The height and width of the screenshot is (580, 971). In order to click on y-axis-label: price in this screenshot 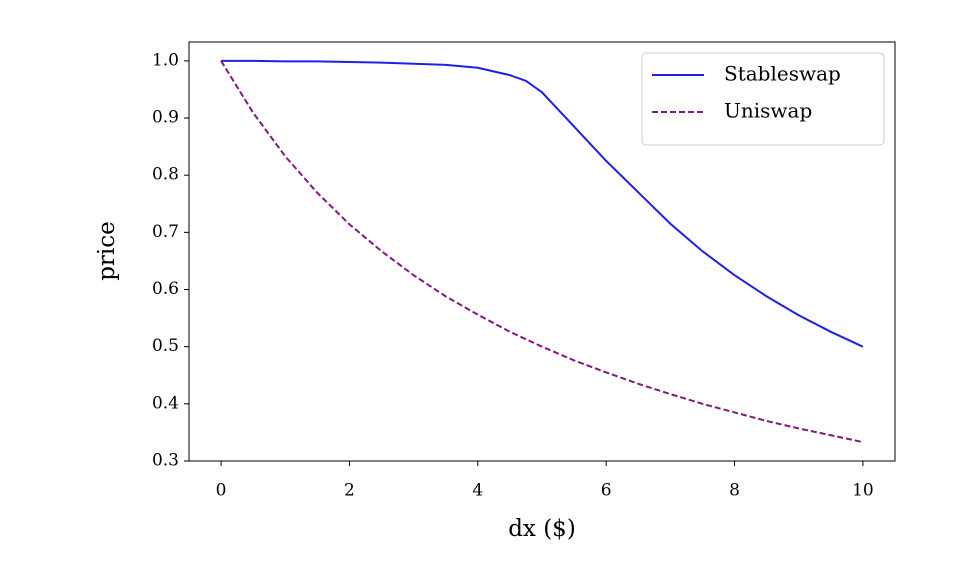, I will do `click(107, 251)`.